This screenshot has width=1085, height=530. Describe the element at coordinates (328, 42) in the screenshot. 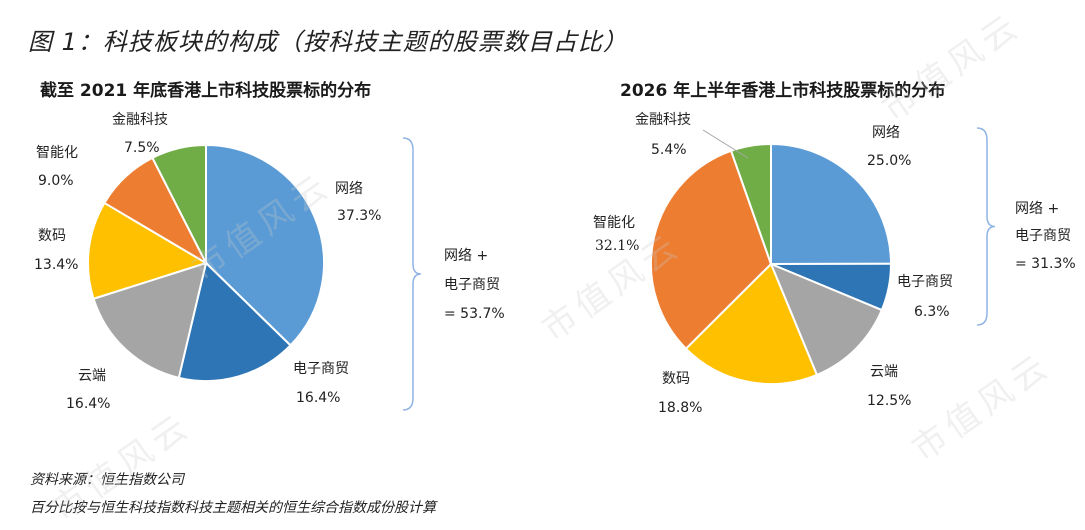

I see `figure-title: 图 1：科技板块的构成（按科技主题的股票数目占比）` at that location.